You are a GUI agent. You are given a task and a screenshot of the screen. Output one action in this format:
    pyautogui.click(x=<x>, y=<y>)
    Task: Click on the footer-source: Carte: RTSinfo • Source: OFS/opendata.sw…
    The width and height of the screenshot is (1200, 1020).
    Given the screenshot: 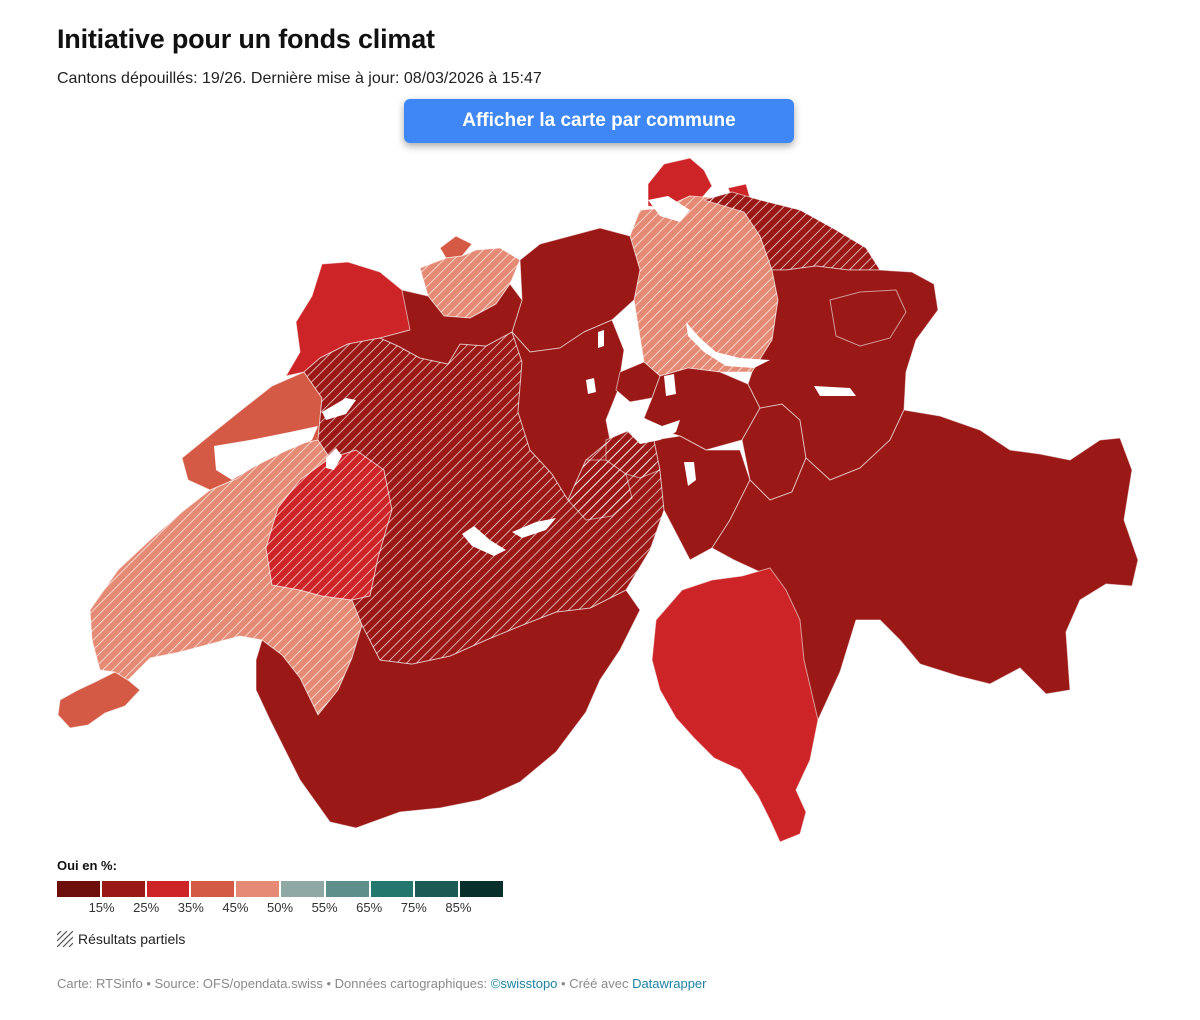 What is the action you would take?
    pyautogui.click(x=274, y=983)
    